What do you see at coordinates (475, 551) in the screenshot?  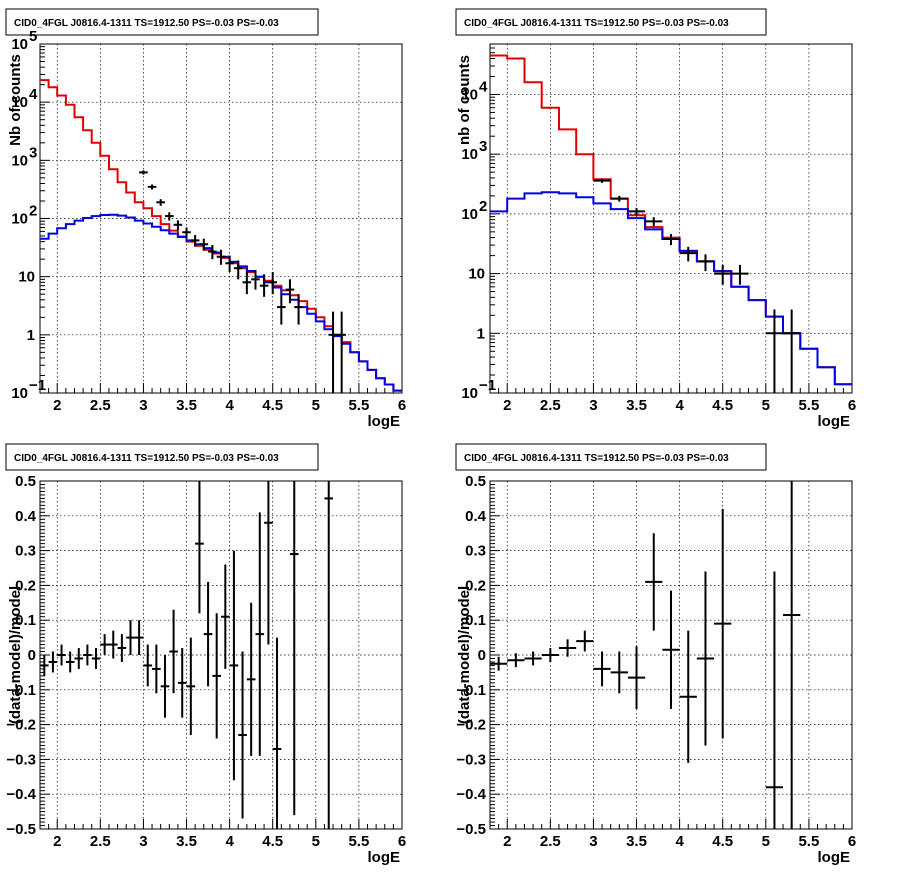 I see `y-tick-label: 0.3` at bounding box center [475, 551].